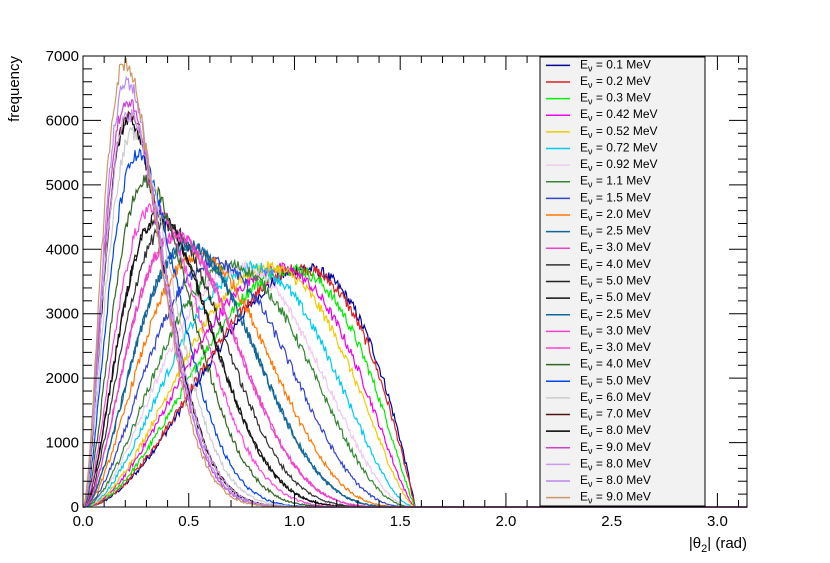  I want to click on legend-entry: Eν = 0.92 MeV, so click(619, 165).